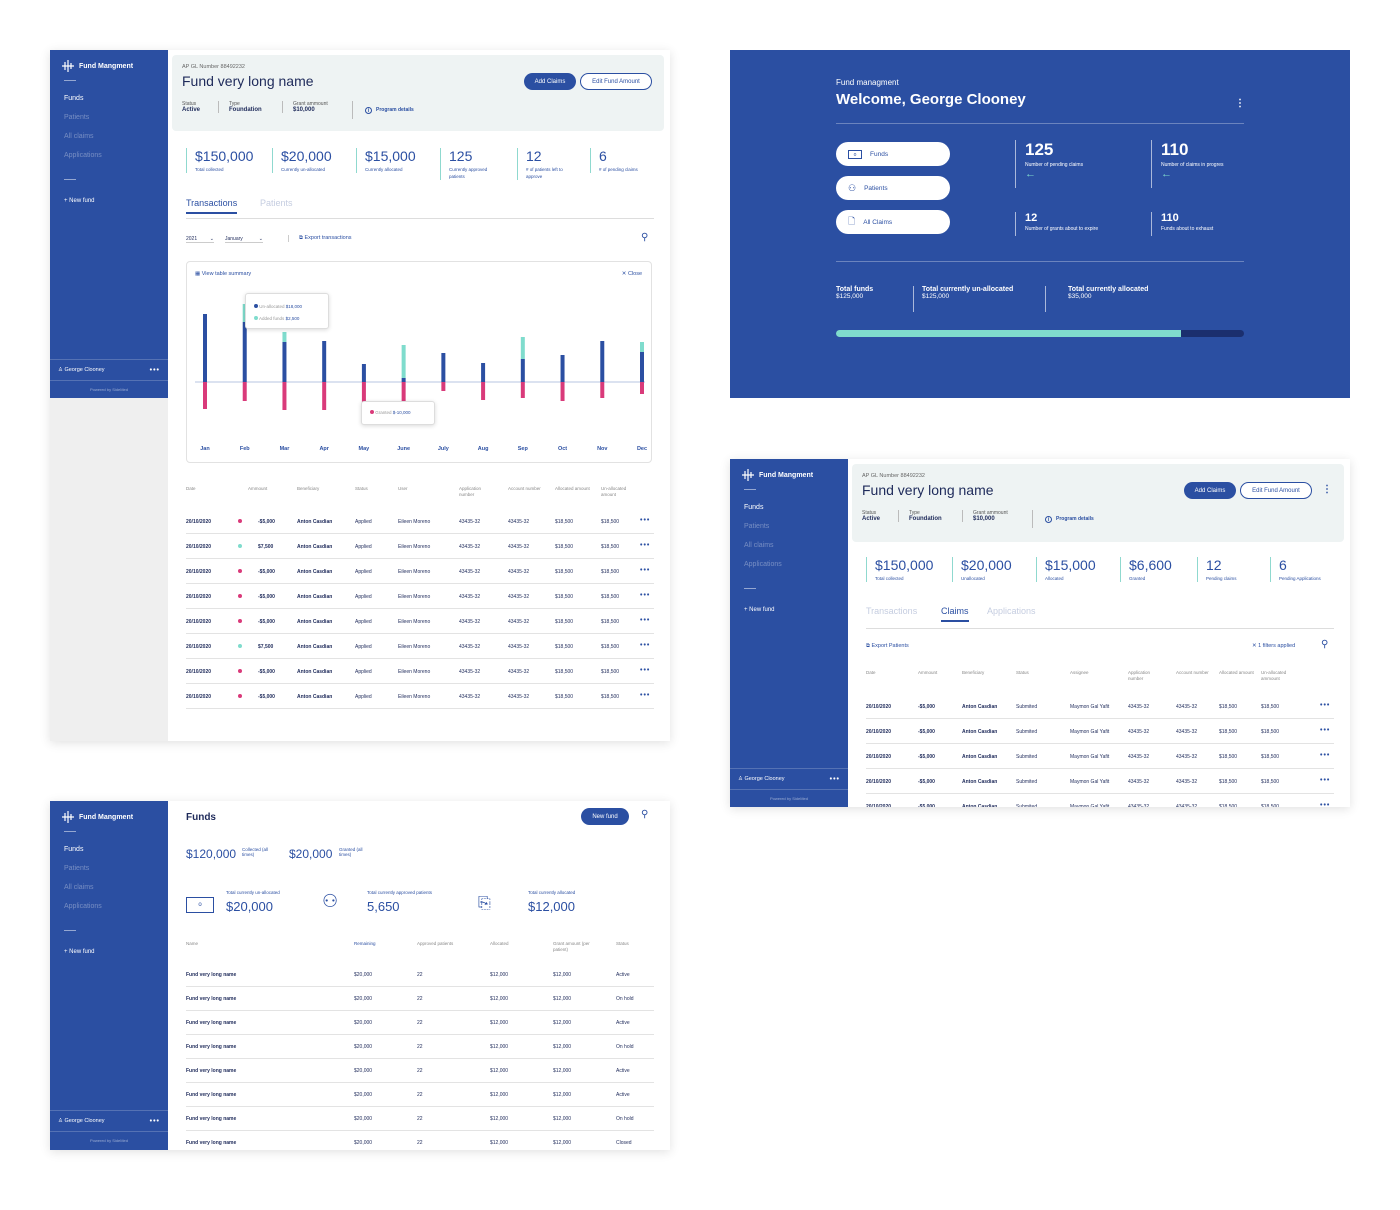  Describe the element at coordinates (1049, 164) in the screenshot. I see `kpi-pending-claims: 125 Number of pending claims ←` at that location.